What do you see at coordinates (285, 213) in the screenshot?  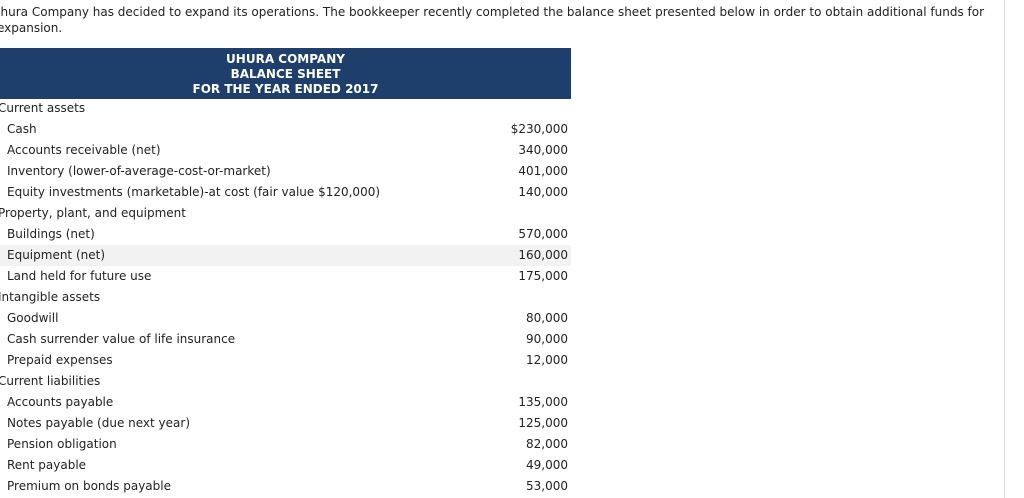 I see `section-row-property-plant-equipment: Property, plant, and equipment` at bounding box center [285, 213].